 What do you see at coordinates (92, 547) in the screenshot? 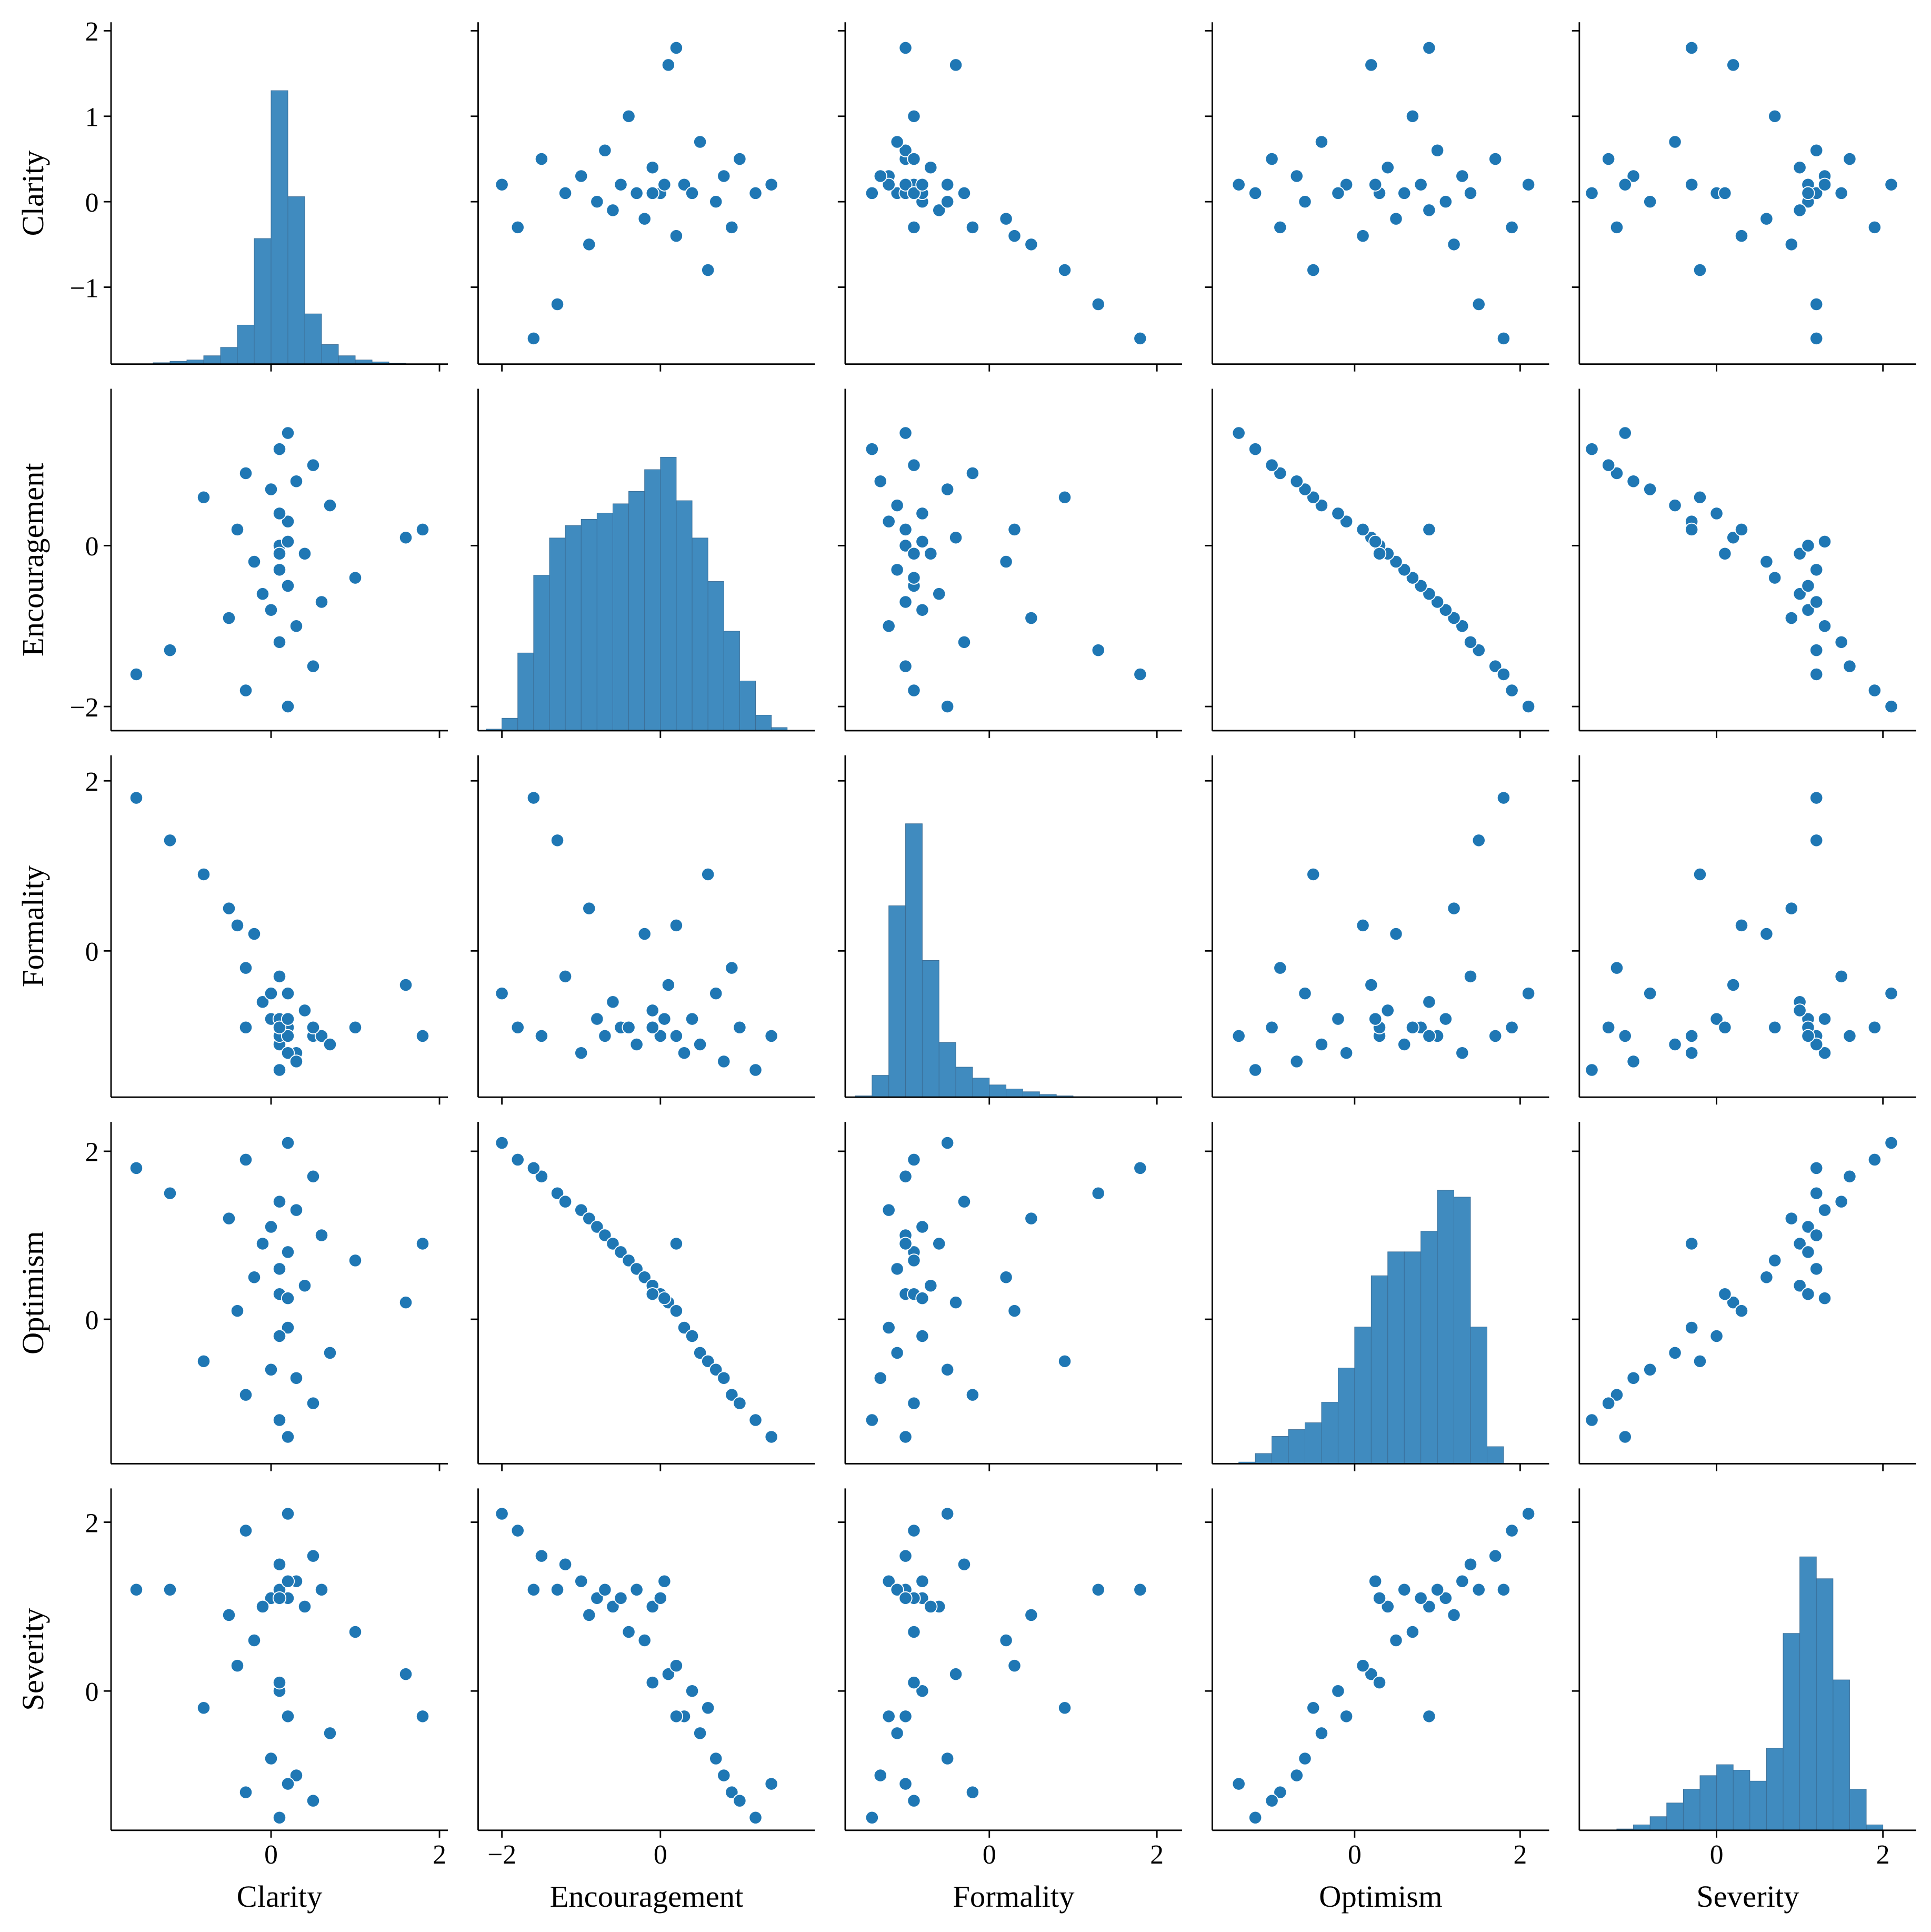
I see `y-tick-label: 0` at bounding box center [92, 547].